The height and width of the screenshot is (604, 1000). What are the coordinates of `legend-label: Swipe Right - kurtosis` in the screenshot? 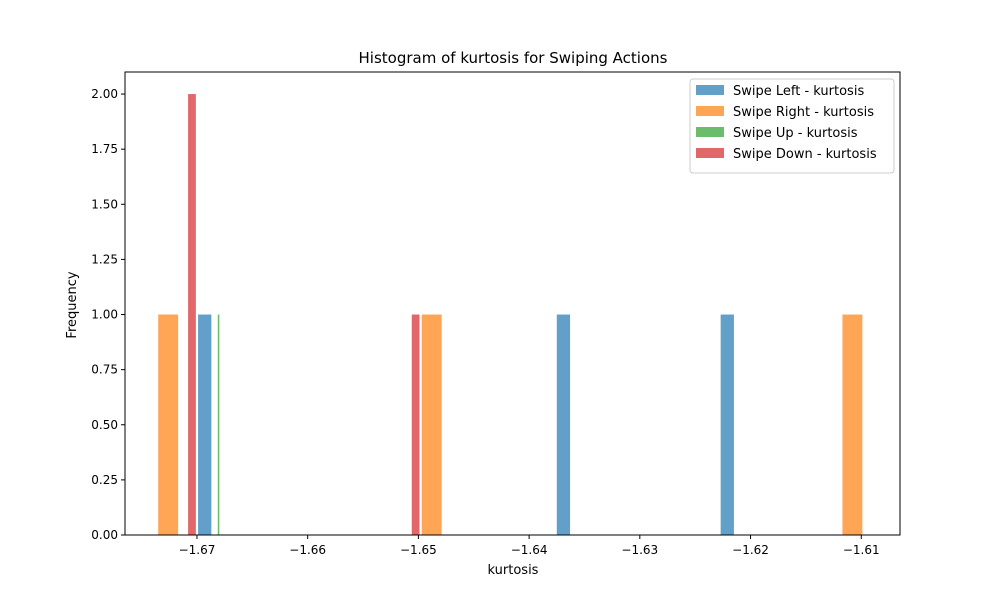 It's located at (803, 112).